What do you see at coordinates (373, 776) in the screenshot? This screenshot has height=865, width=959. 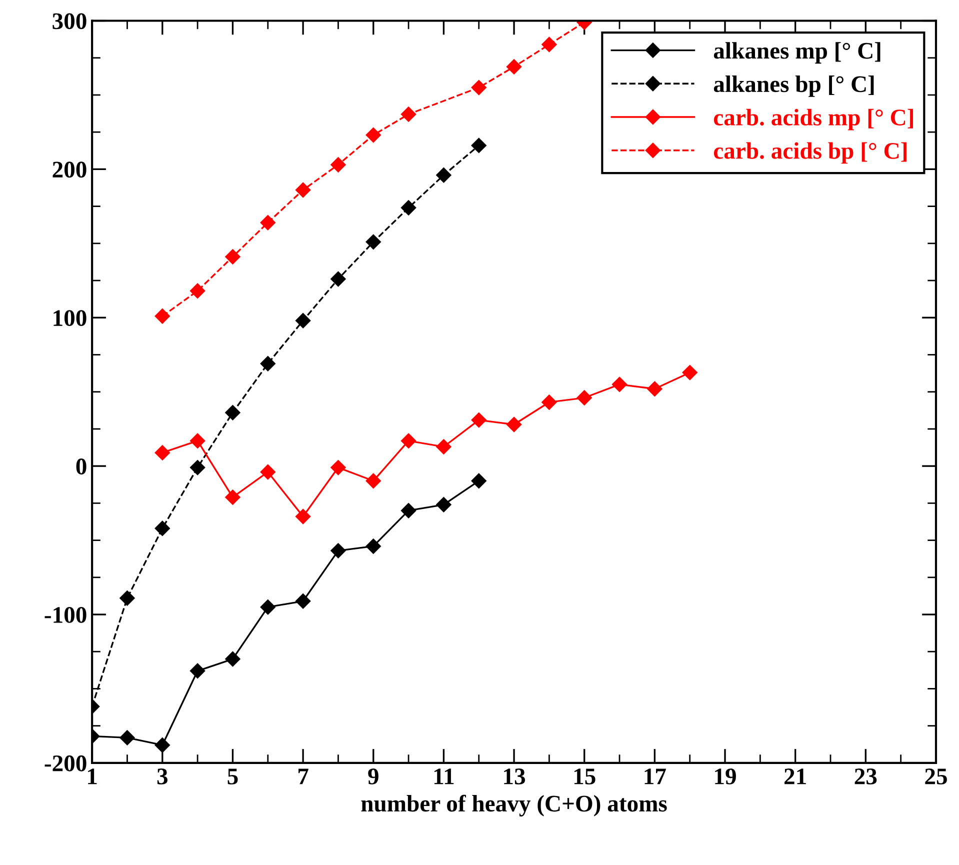 I see `x-tick-label: 9` at bounding box center [373, 776].